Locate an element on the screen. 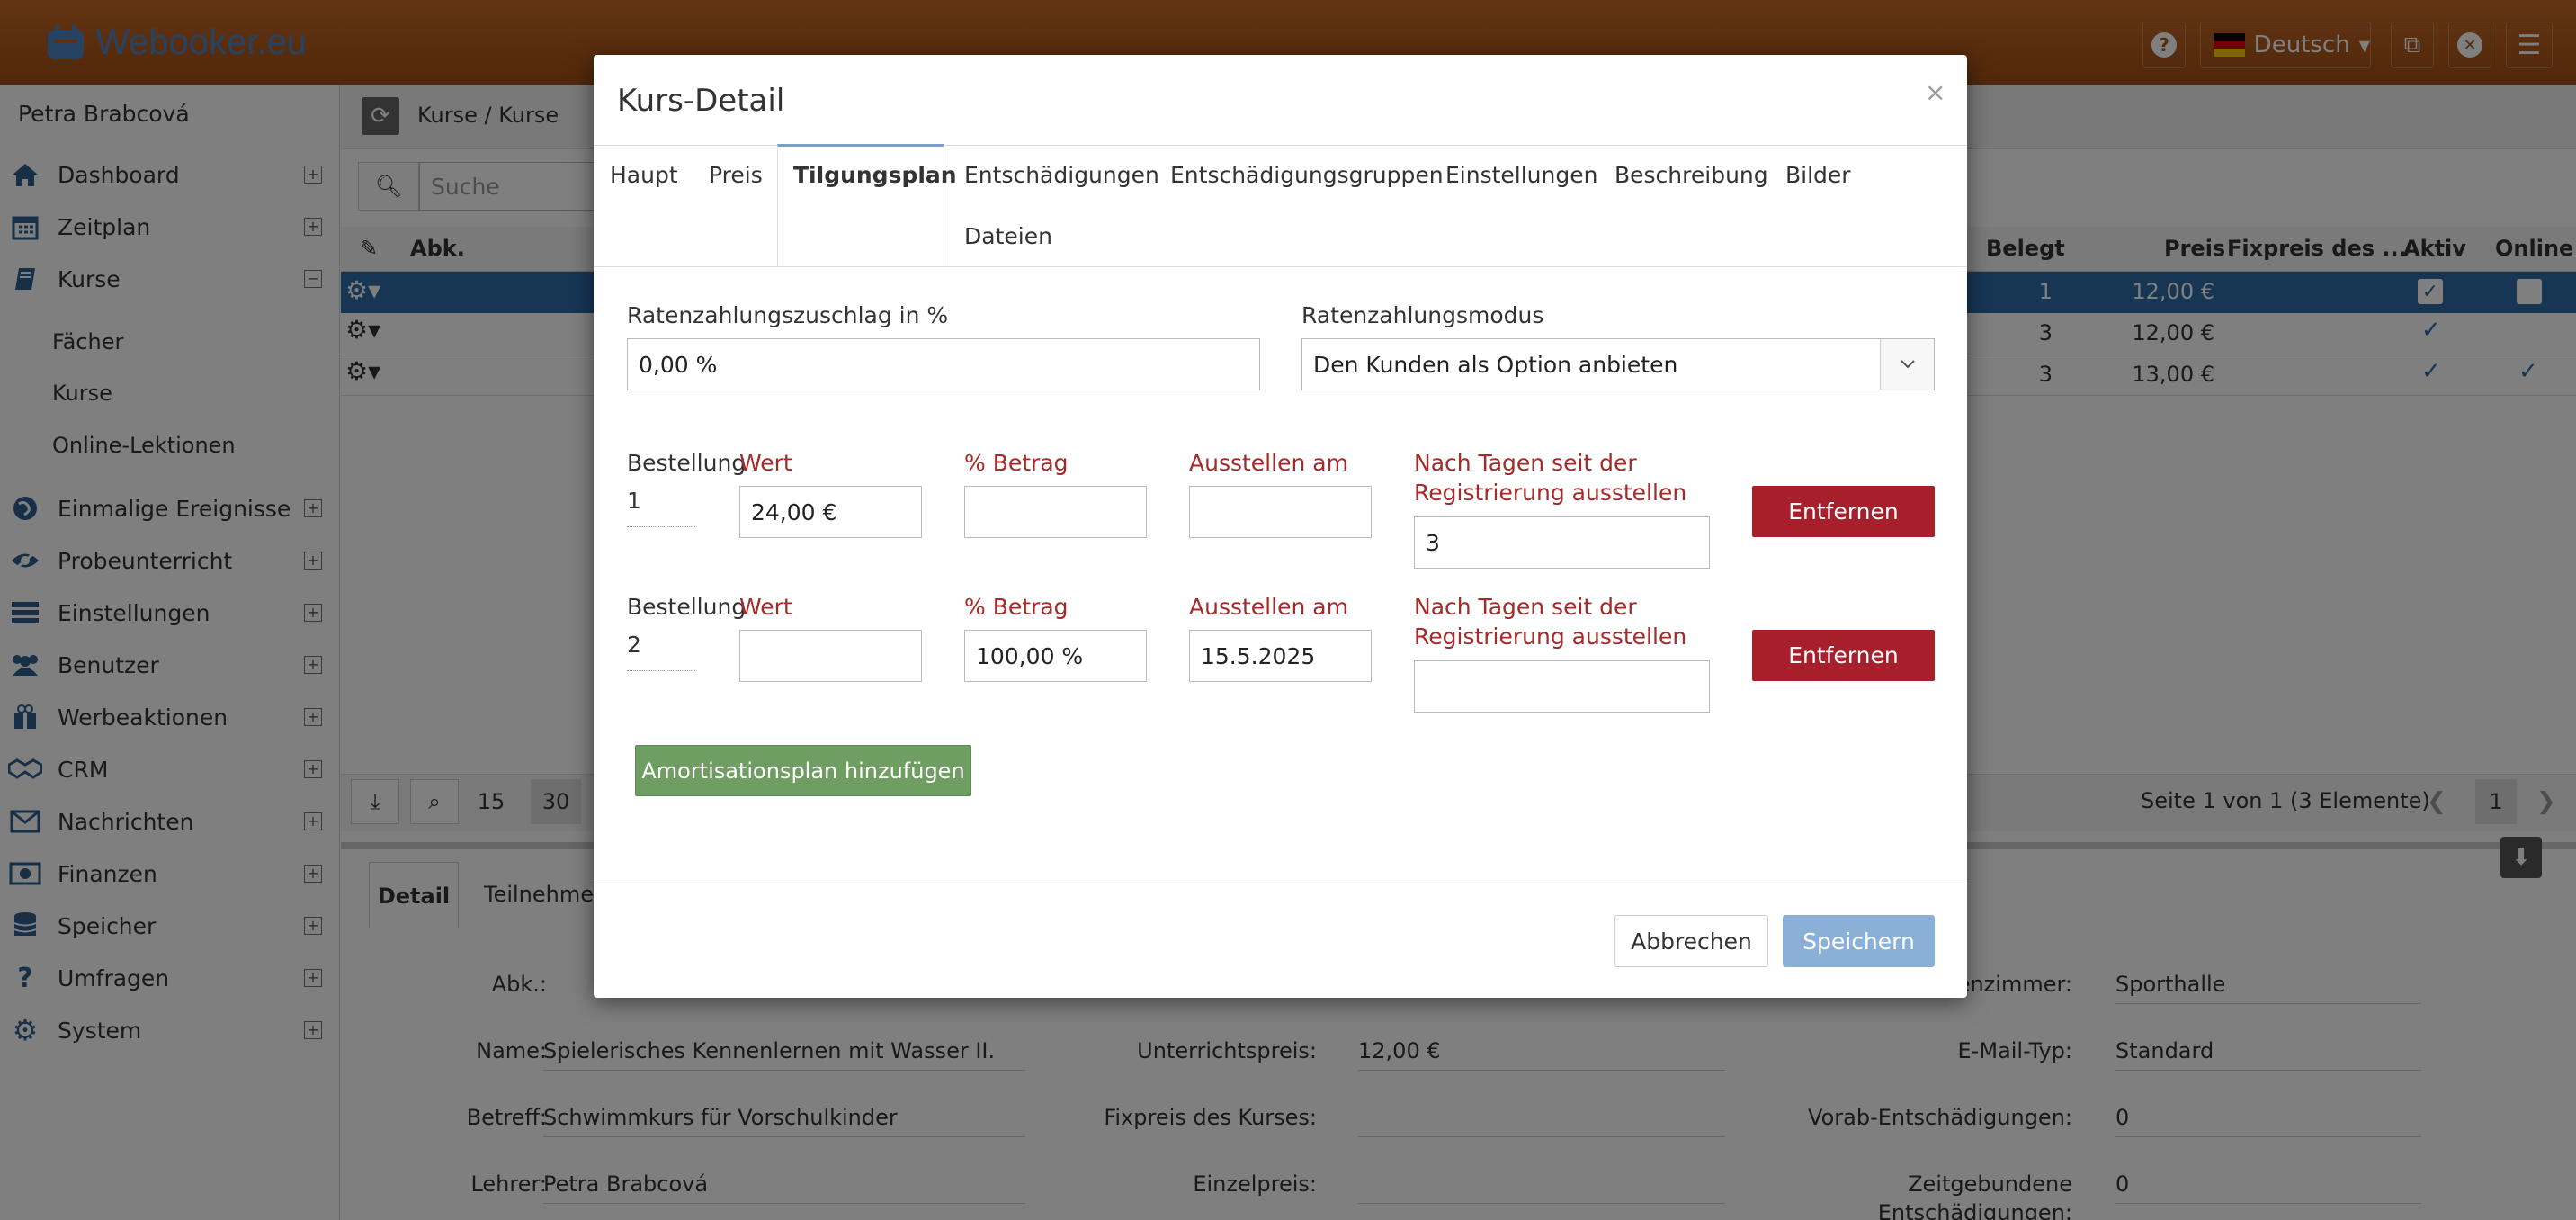 The width and height of the screenshot is (2576, 1220). surcharge-label: Ratenzahlungszuschlag in % is located at coordinates (788, 315).